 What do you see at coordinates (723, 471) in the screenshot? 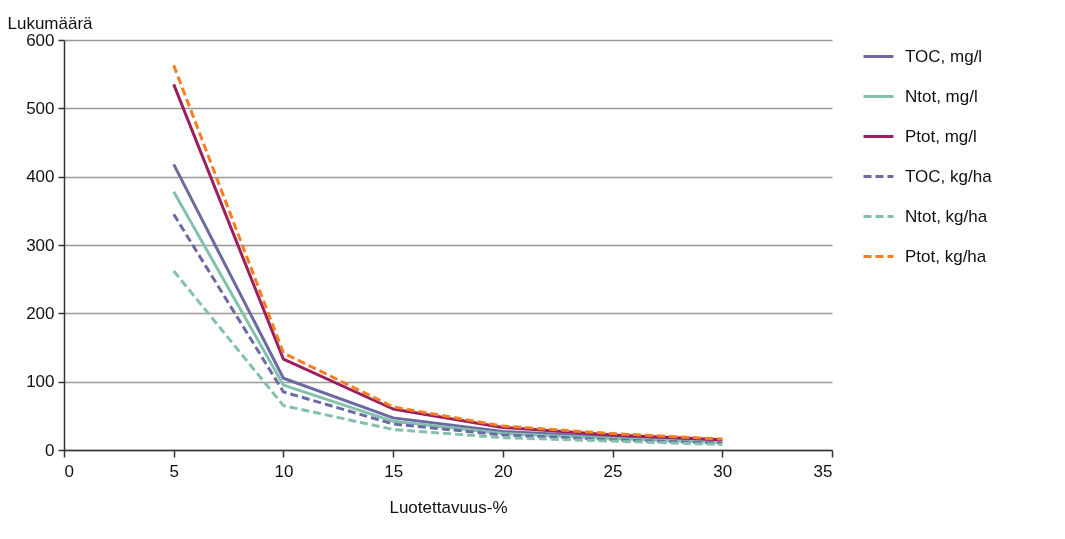
I see `x-tick-label: 30` at bounding box center [723, 471].